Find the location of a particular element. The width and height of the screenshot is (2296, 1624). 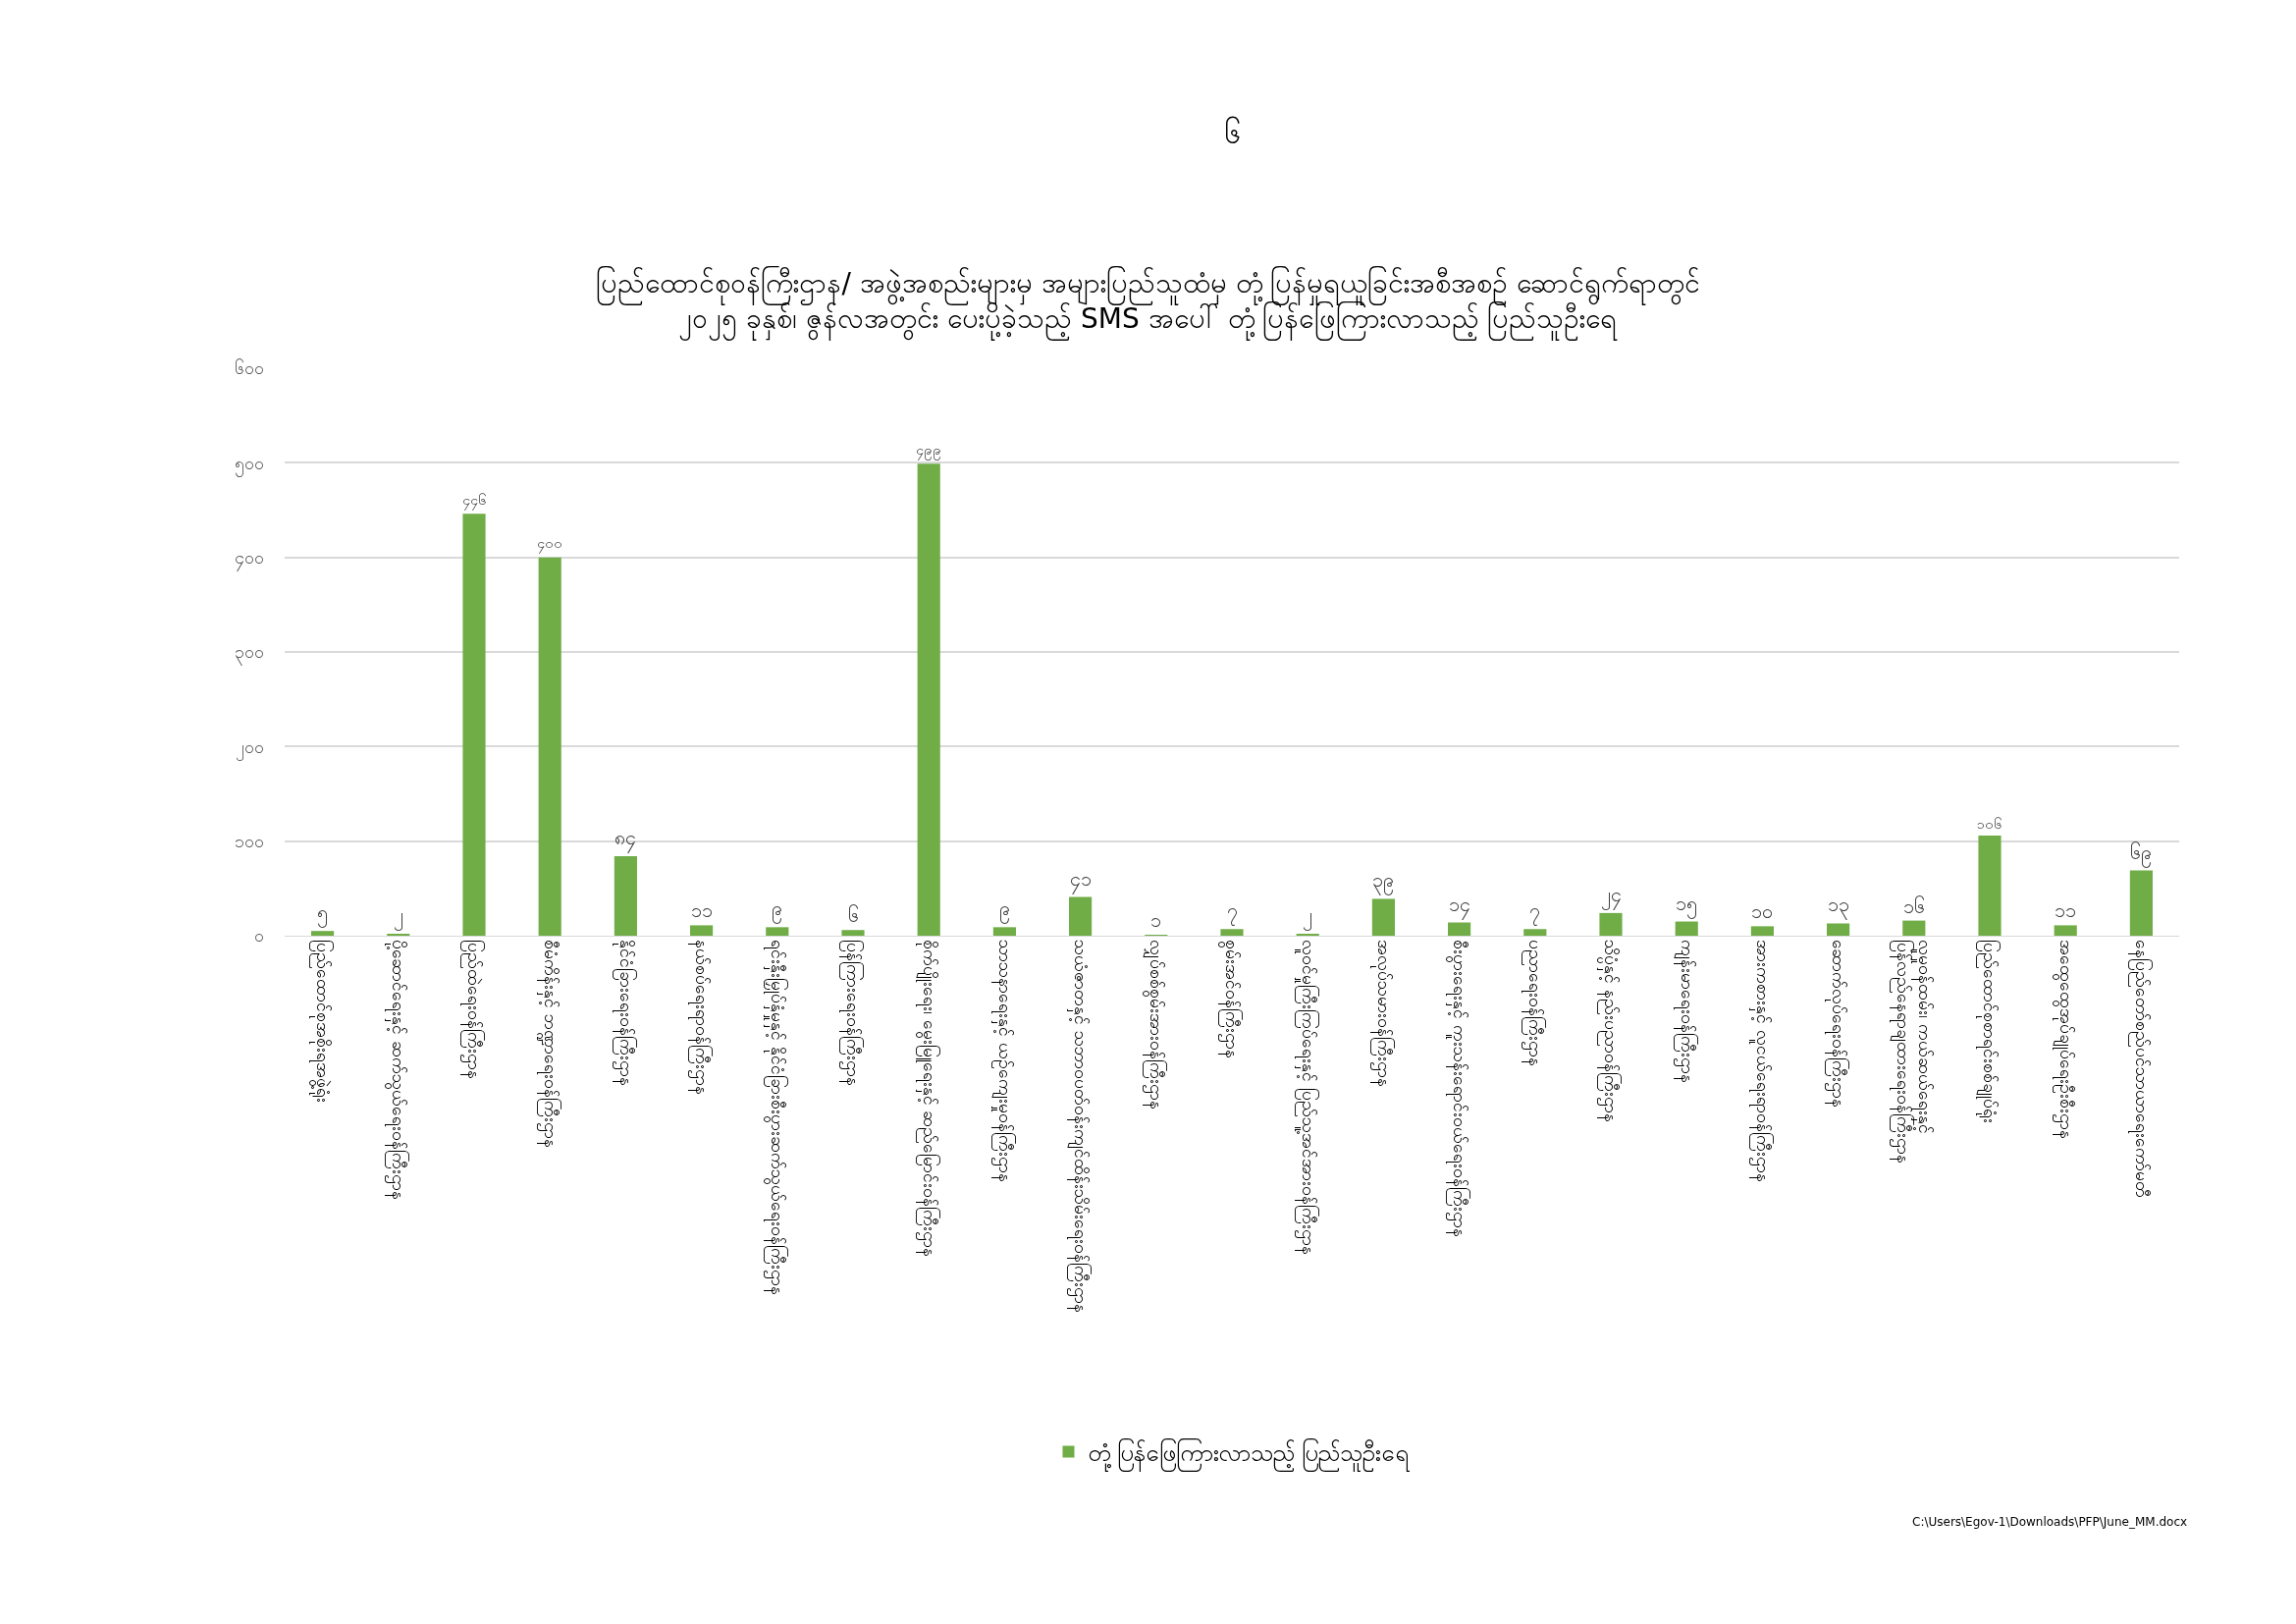

data-label: ၆ is located at coordinates (853, 915).